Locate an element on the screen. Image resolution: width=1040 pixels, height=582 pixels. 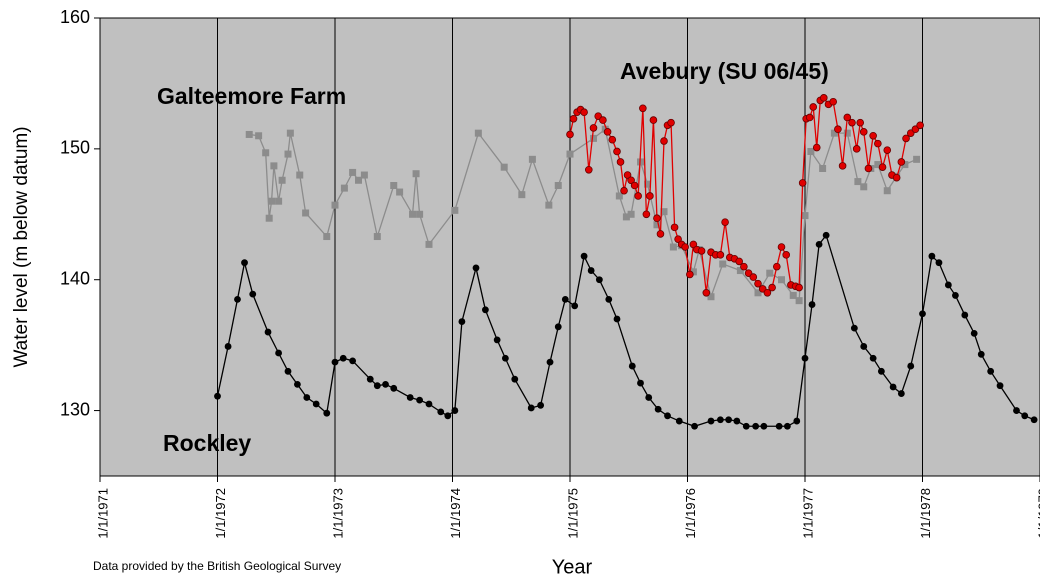
y-tick-label: 140 is located at coordinates (75, 278).